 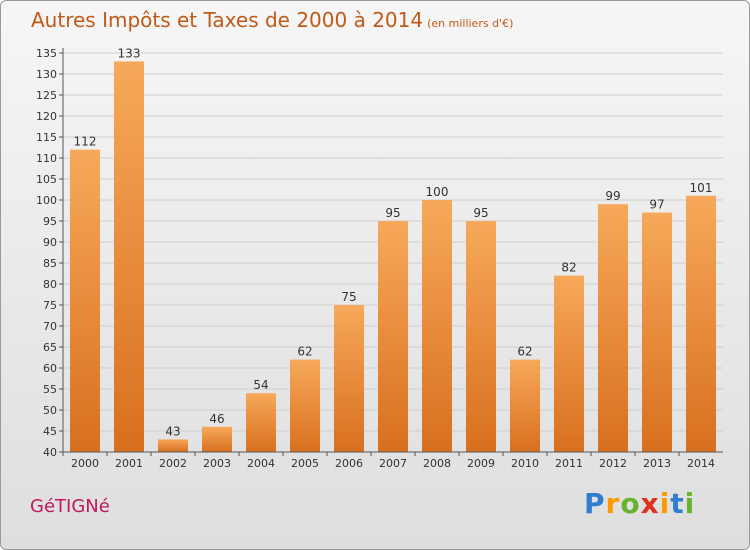 I want to click on logo-letter: r, so click(x=613, y=503).